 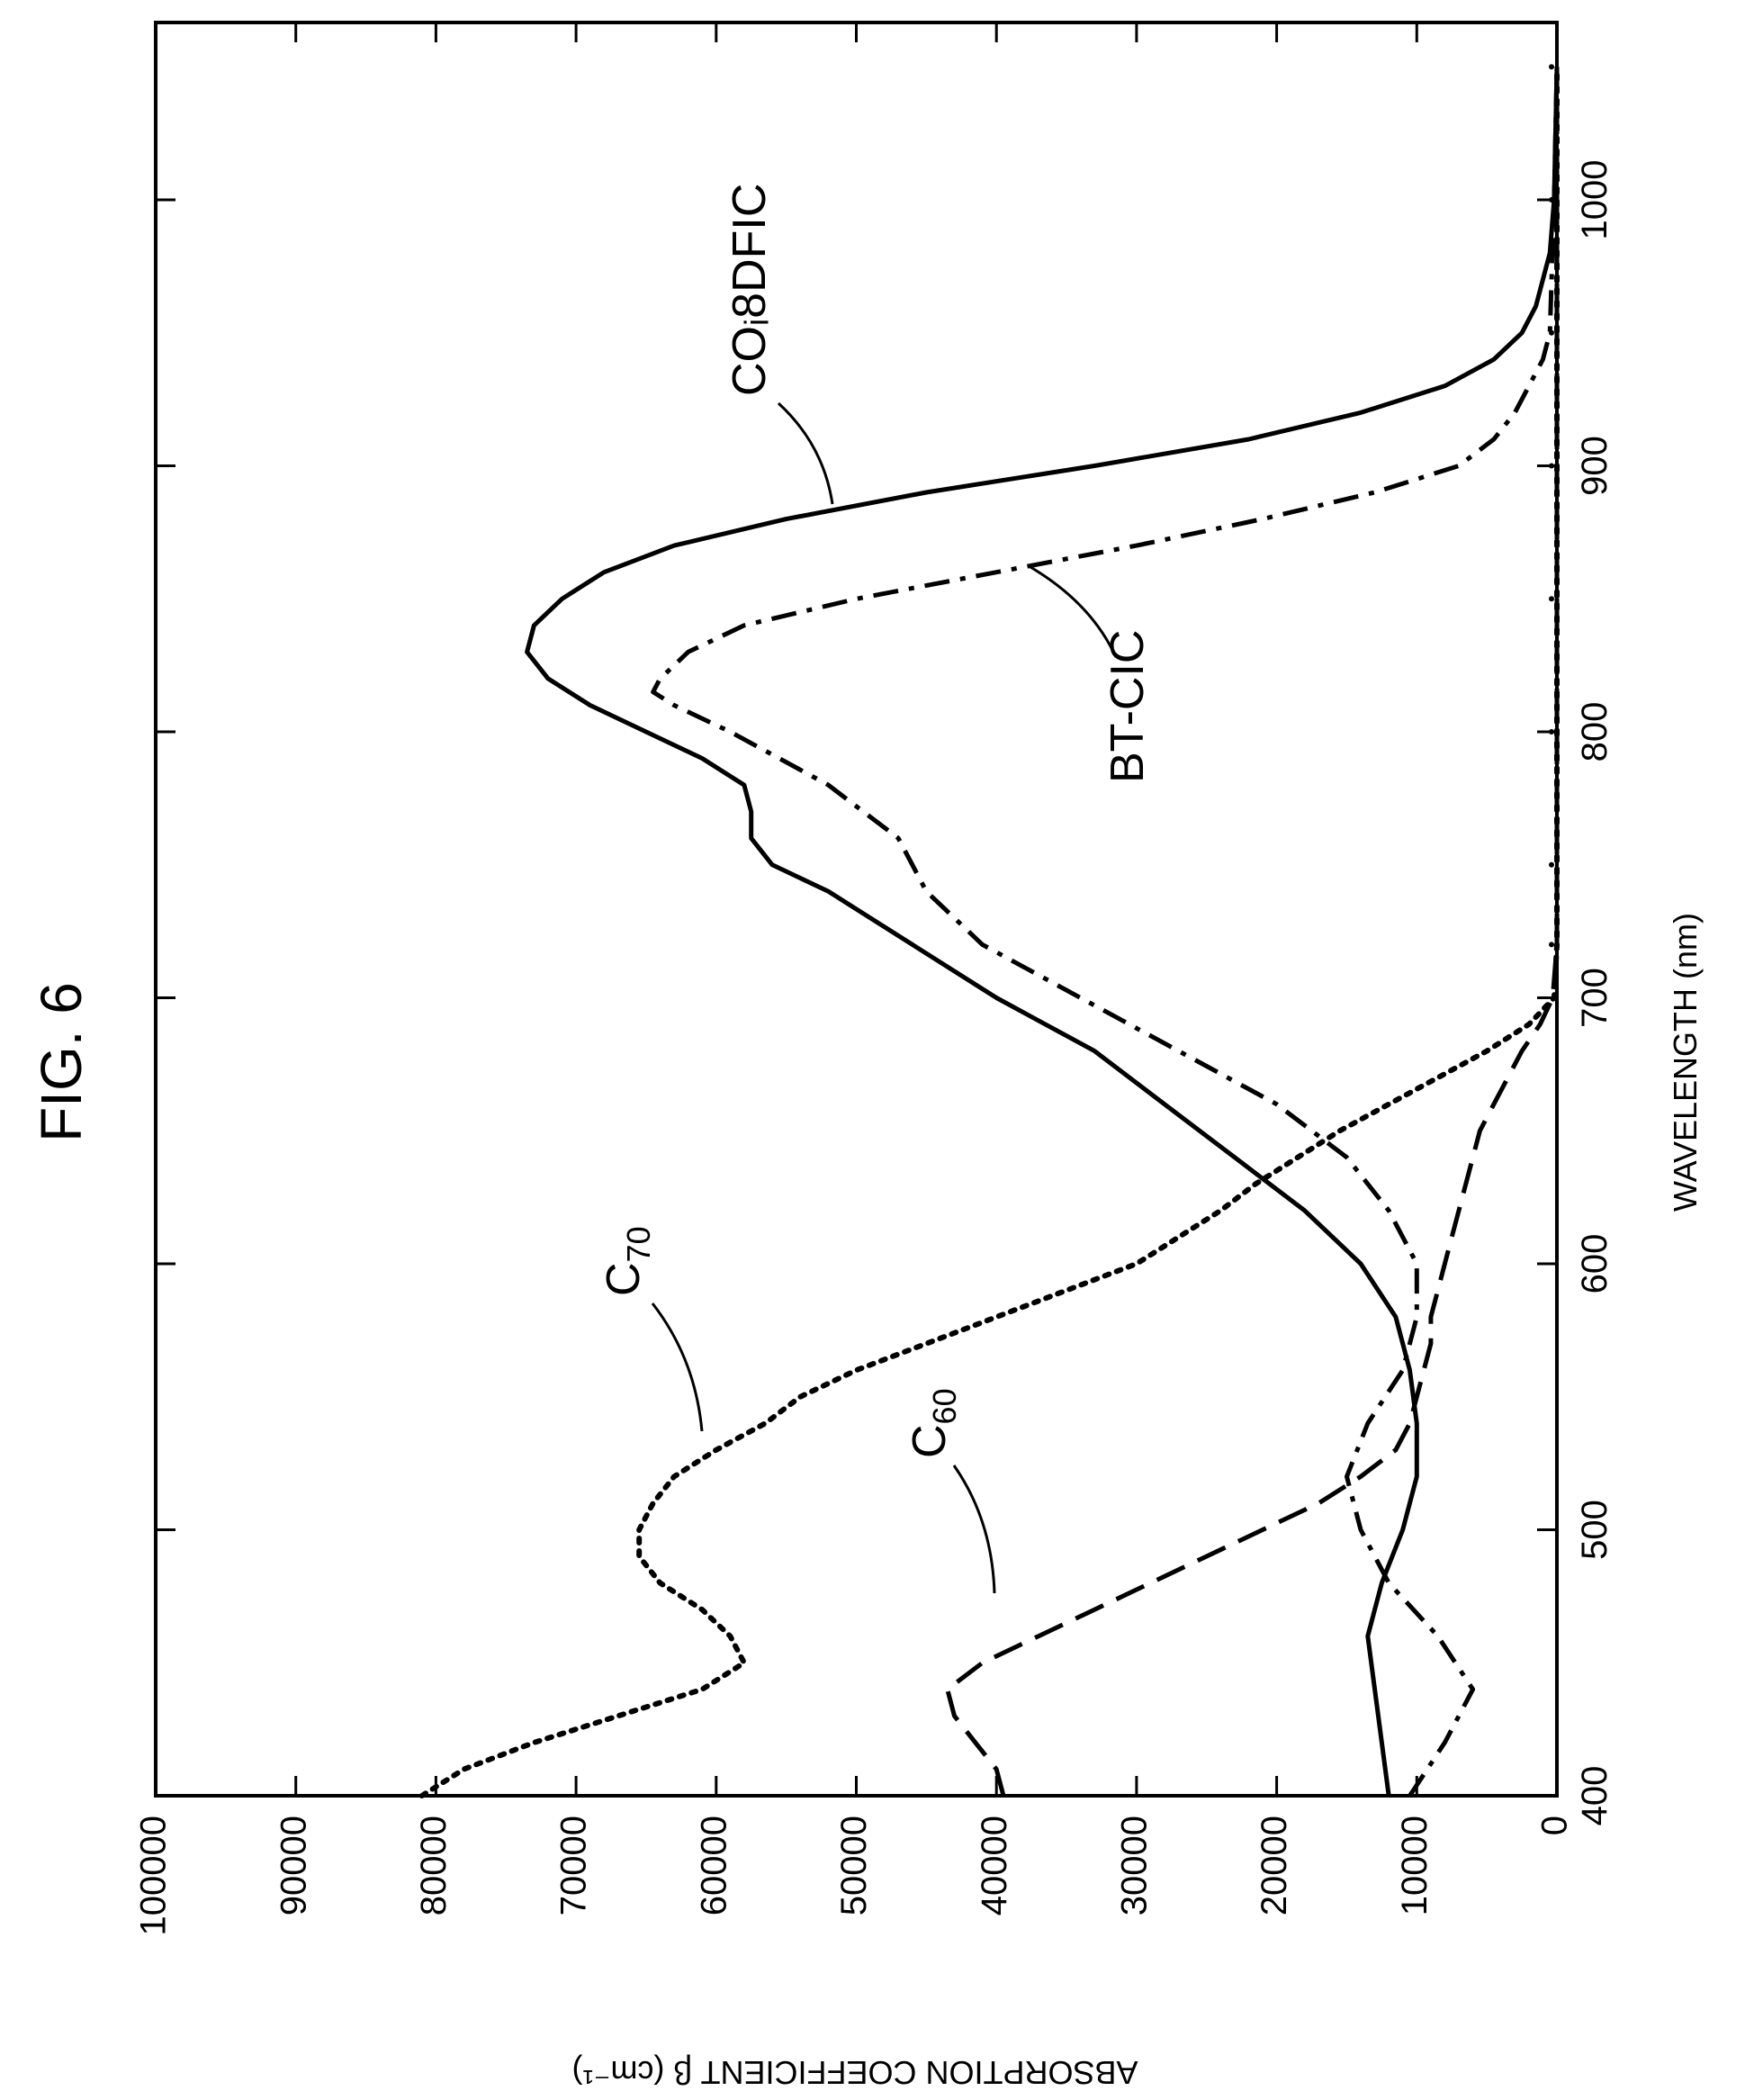 What do you see at coordinates (293, 1865) in the screenshot?
I see `y-tick-label: 90000` at bounding box center [293, 1865].